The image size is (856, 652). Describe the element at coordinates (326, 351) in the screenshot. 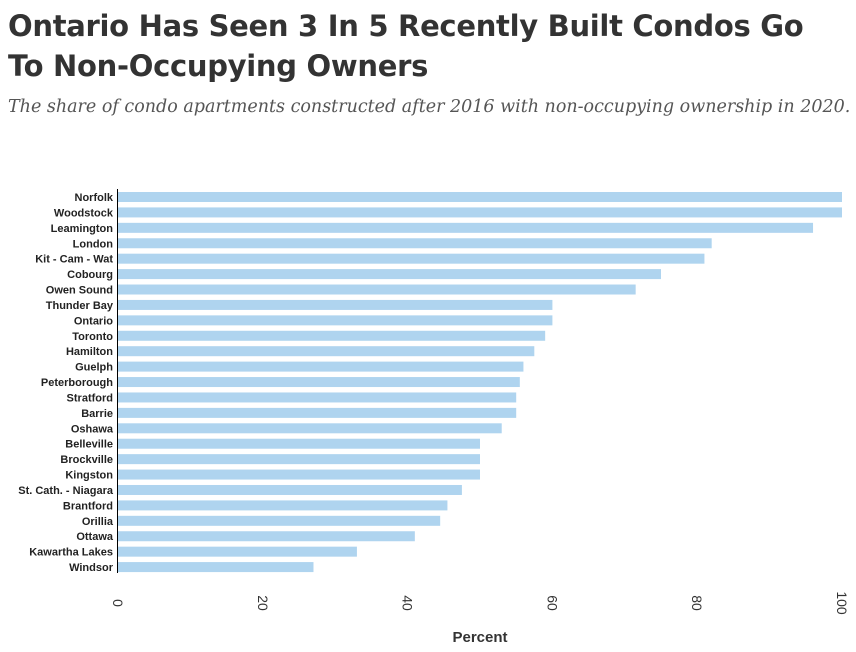

I see `bar-hamilton` at that location.